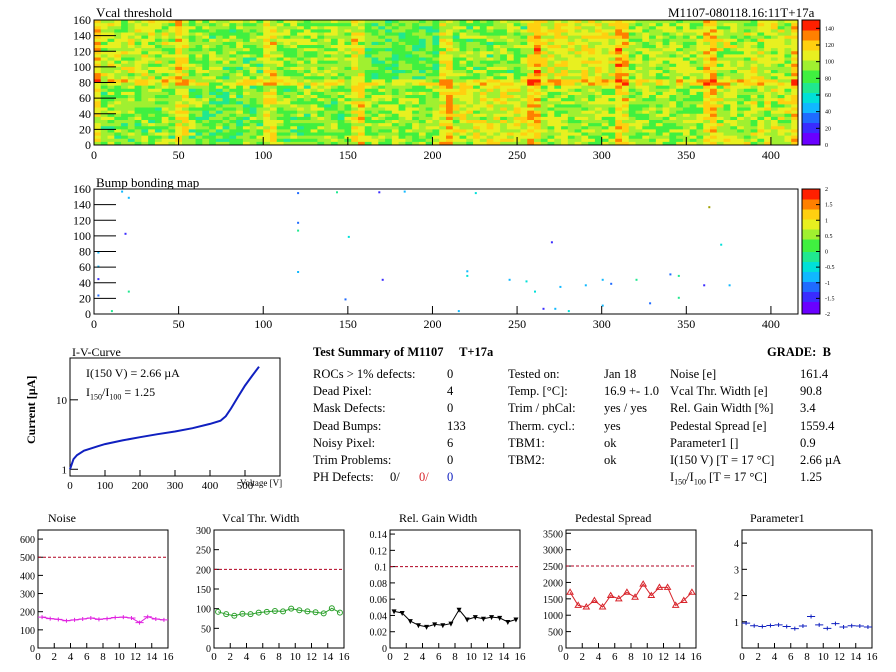  I want to click on heatmap-title: Vcal threshold, so click(134, 12).